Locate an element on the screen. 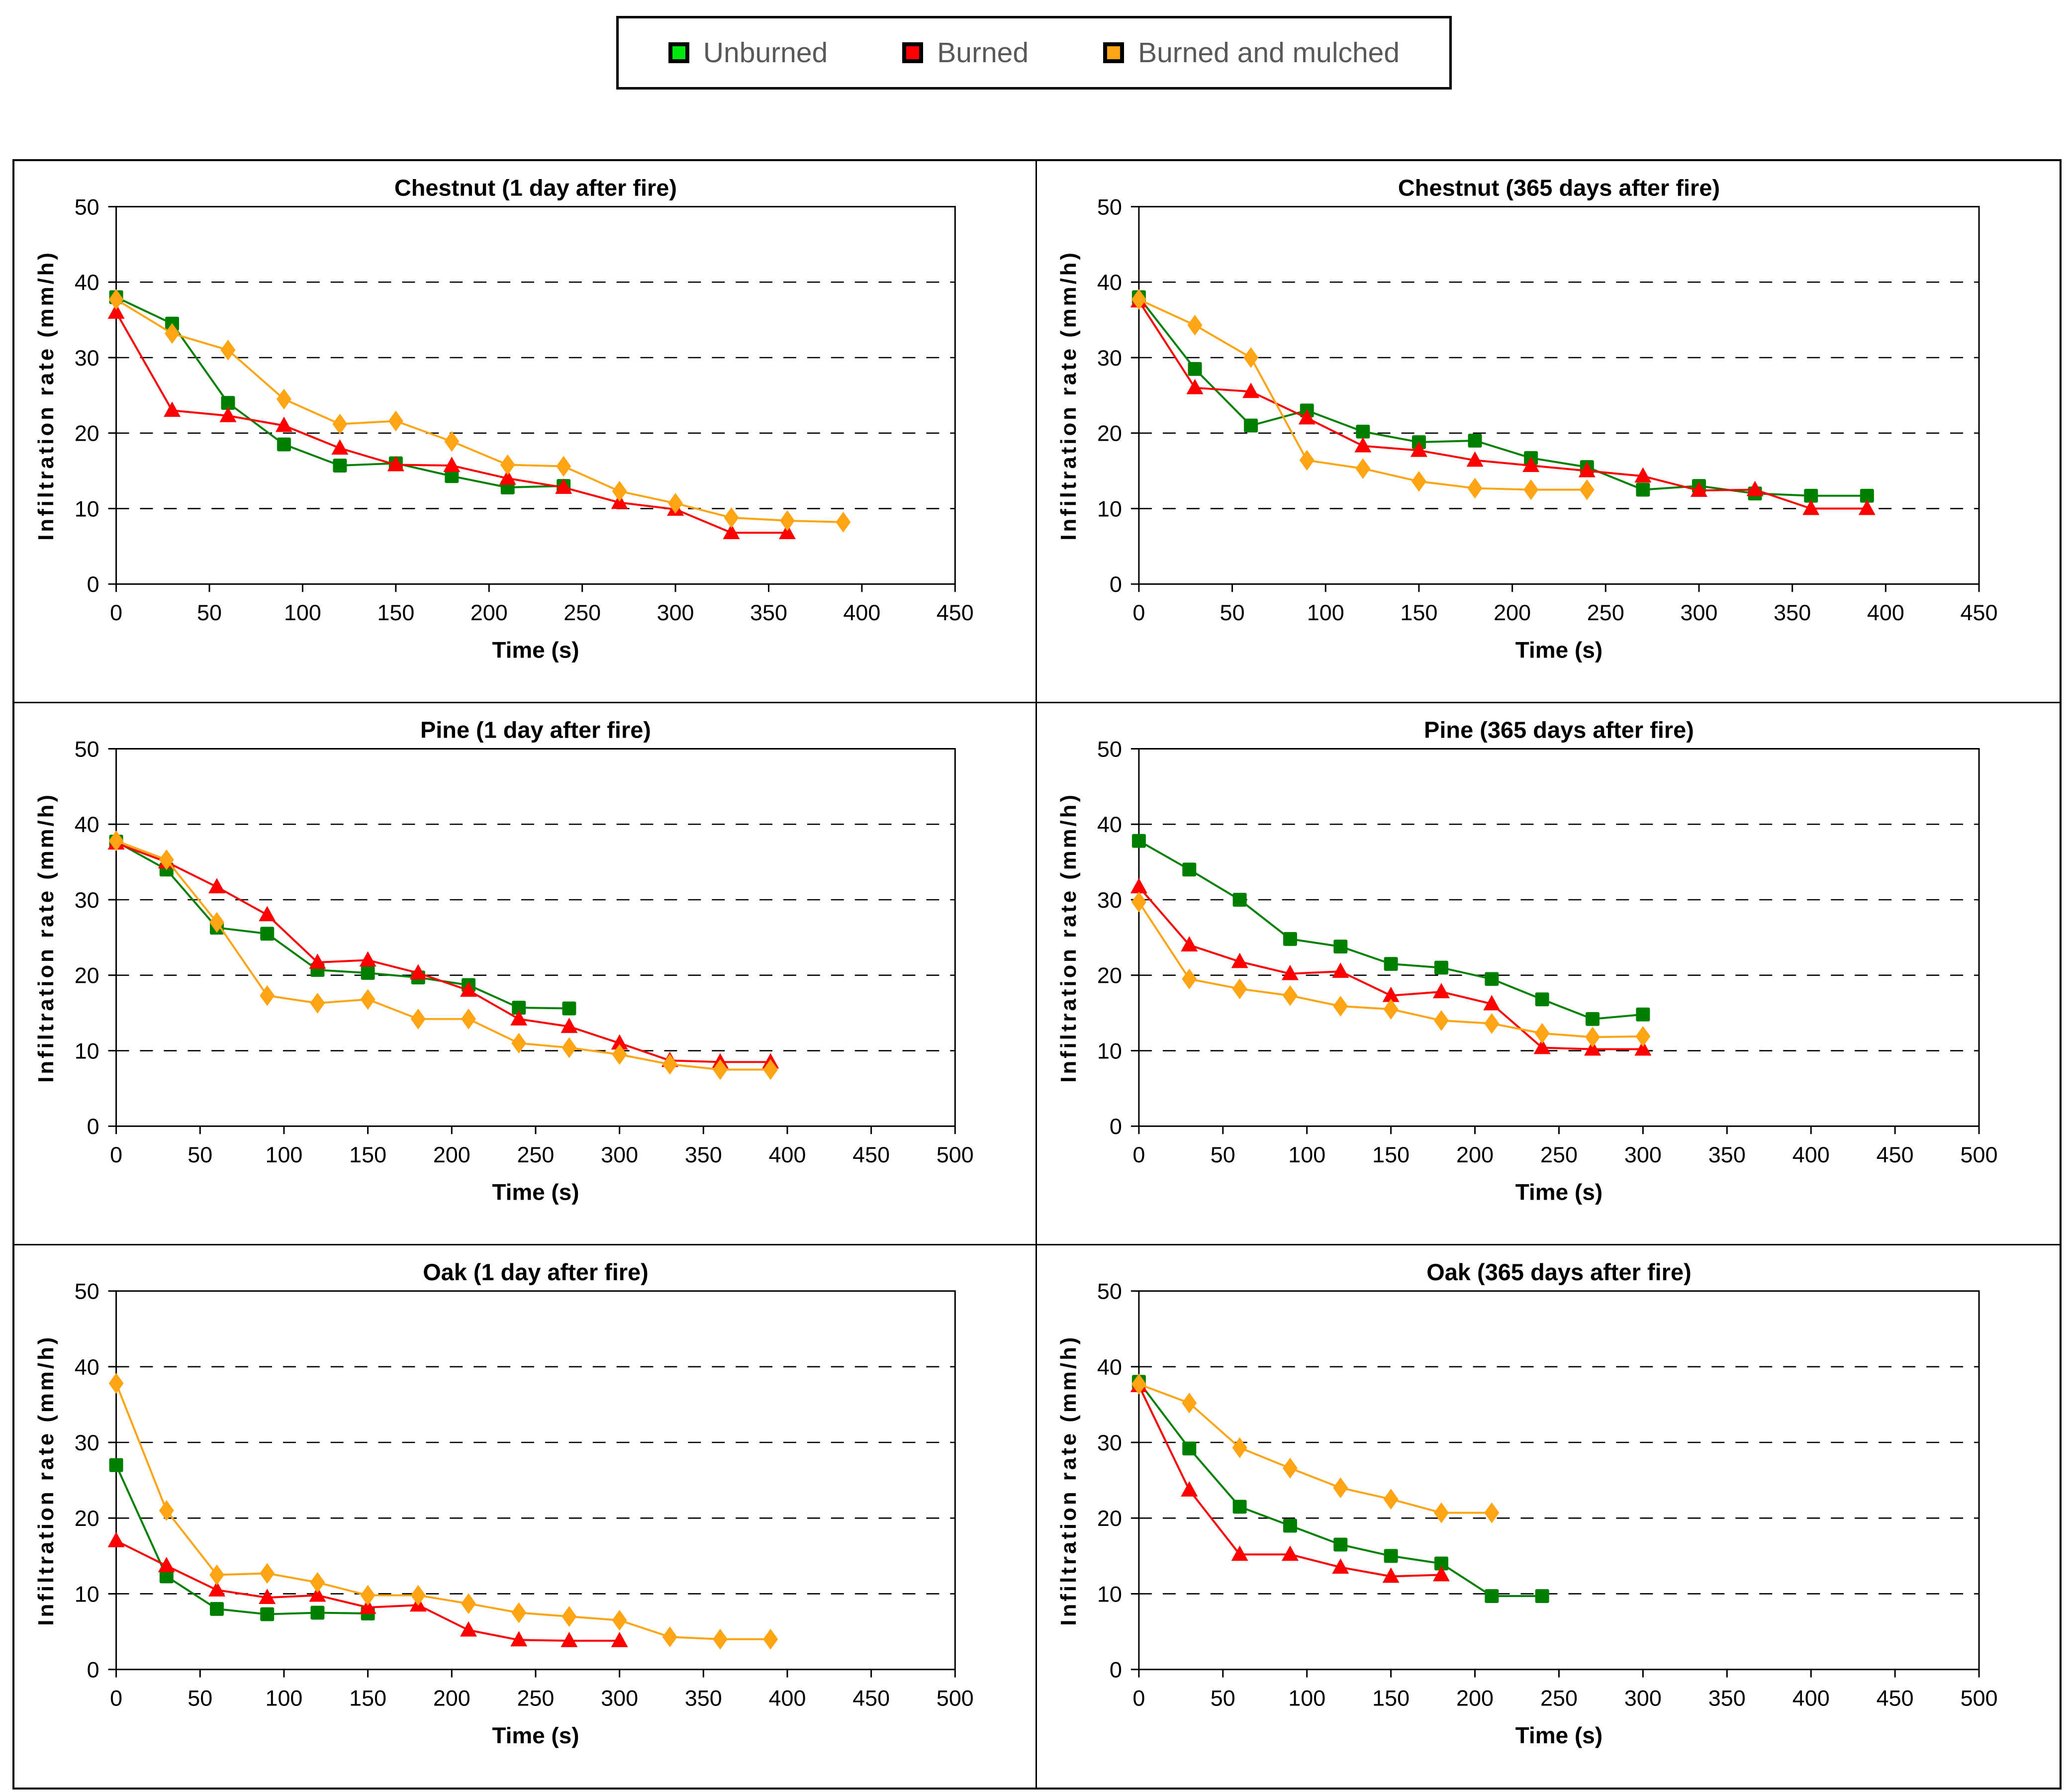  series-line-burned-and-mulched is located at coordinates (443, 1511).